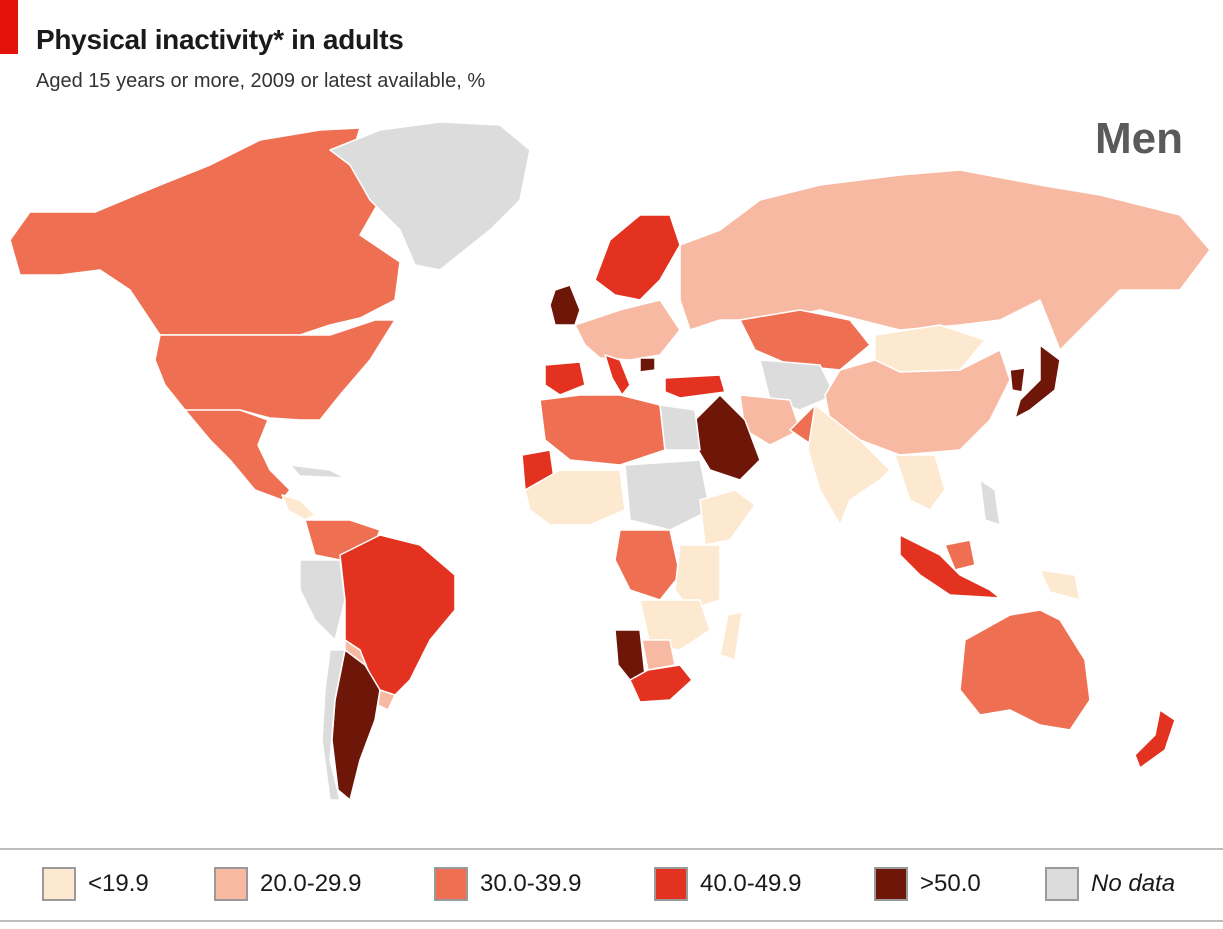 Image resolution: width=1223 pixels, height=929 pixels. What do you see at coordinates (1017, 380) in the screenshot?
I see `region-korea` at bounding box center [1017, 380].